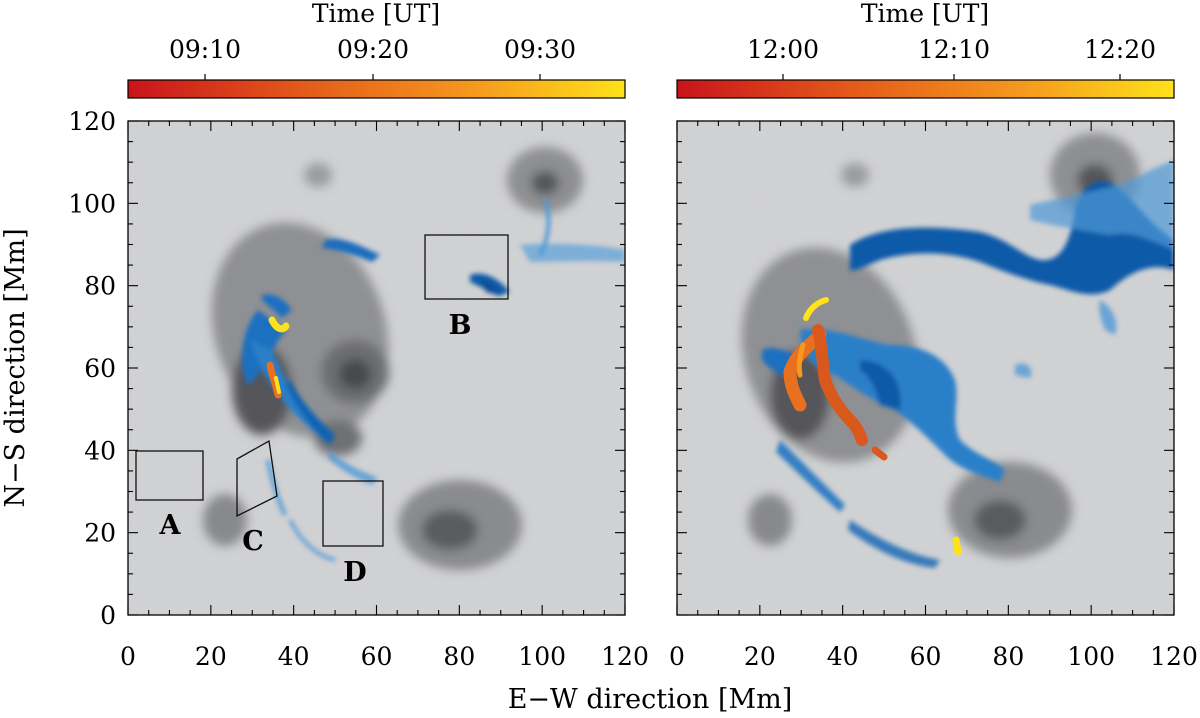 The width and height of the screenshot is (1200, 718). Describe the element at coordinates (15, 367) in the screenshot. I see `y-axis-title: N−S direction [Mm]` at that location.